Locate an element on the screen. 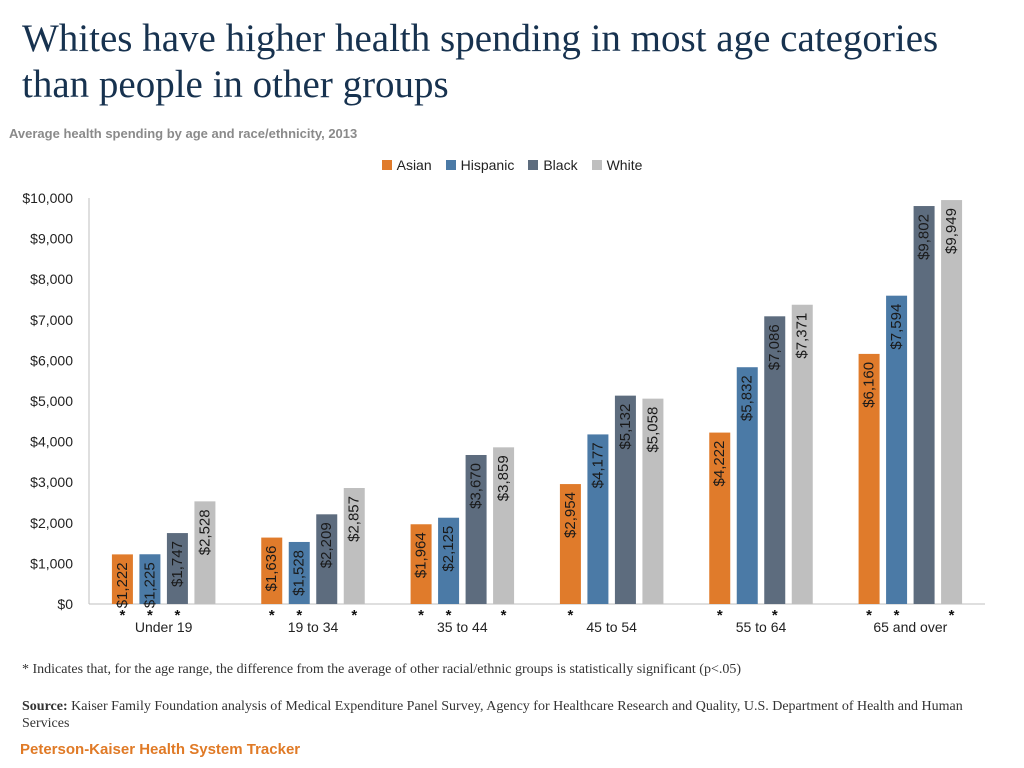  data-label: $4,177 is located at coordinates (597, 465).